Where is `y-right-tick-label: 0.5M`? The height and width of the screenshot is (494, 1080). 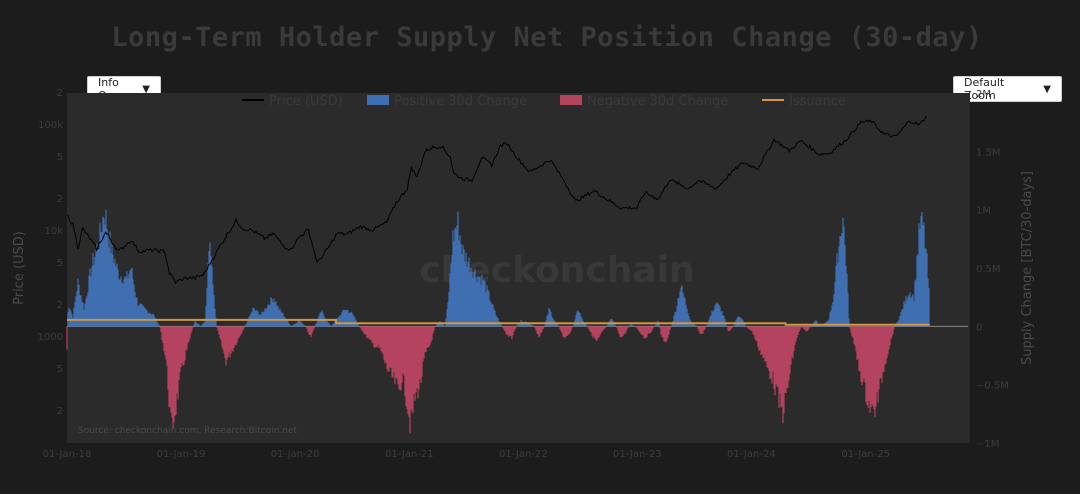
y-right-tick-label: 0.5M is located at coordinates (988, 269).